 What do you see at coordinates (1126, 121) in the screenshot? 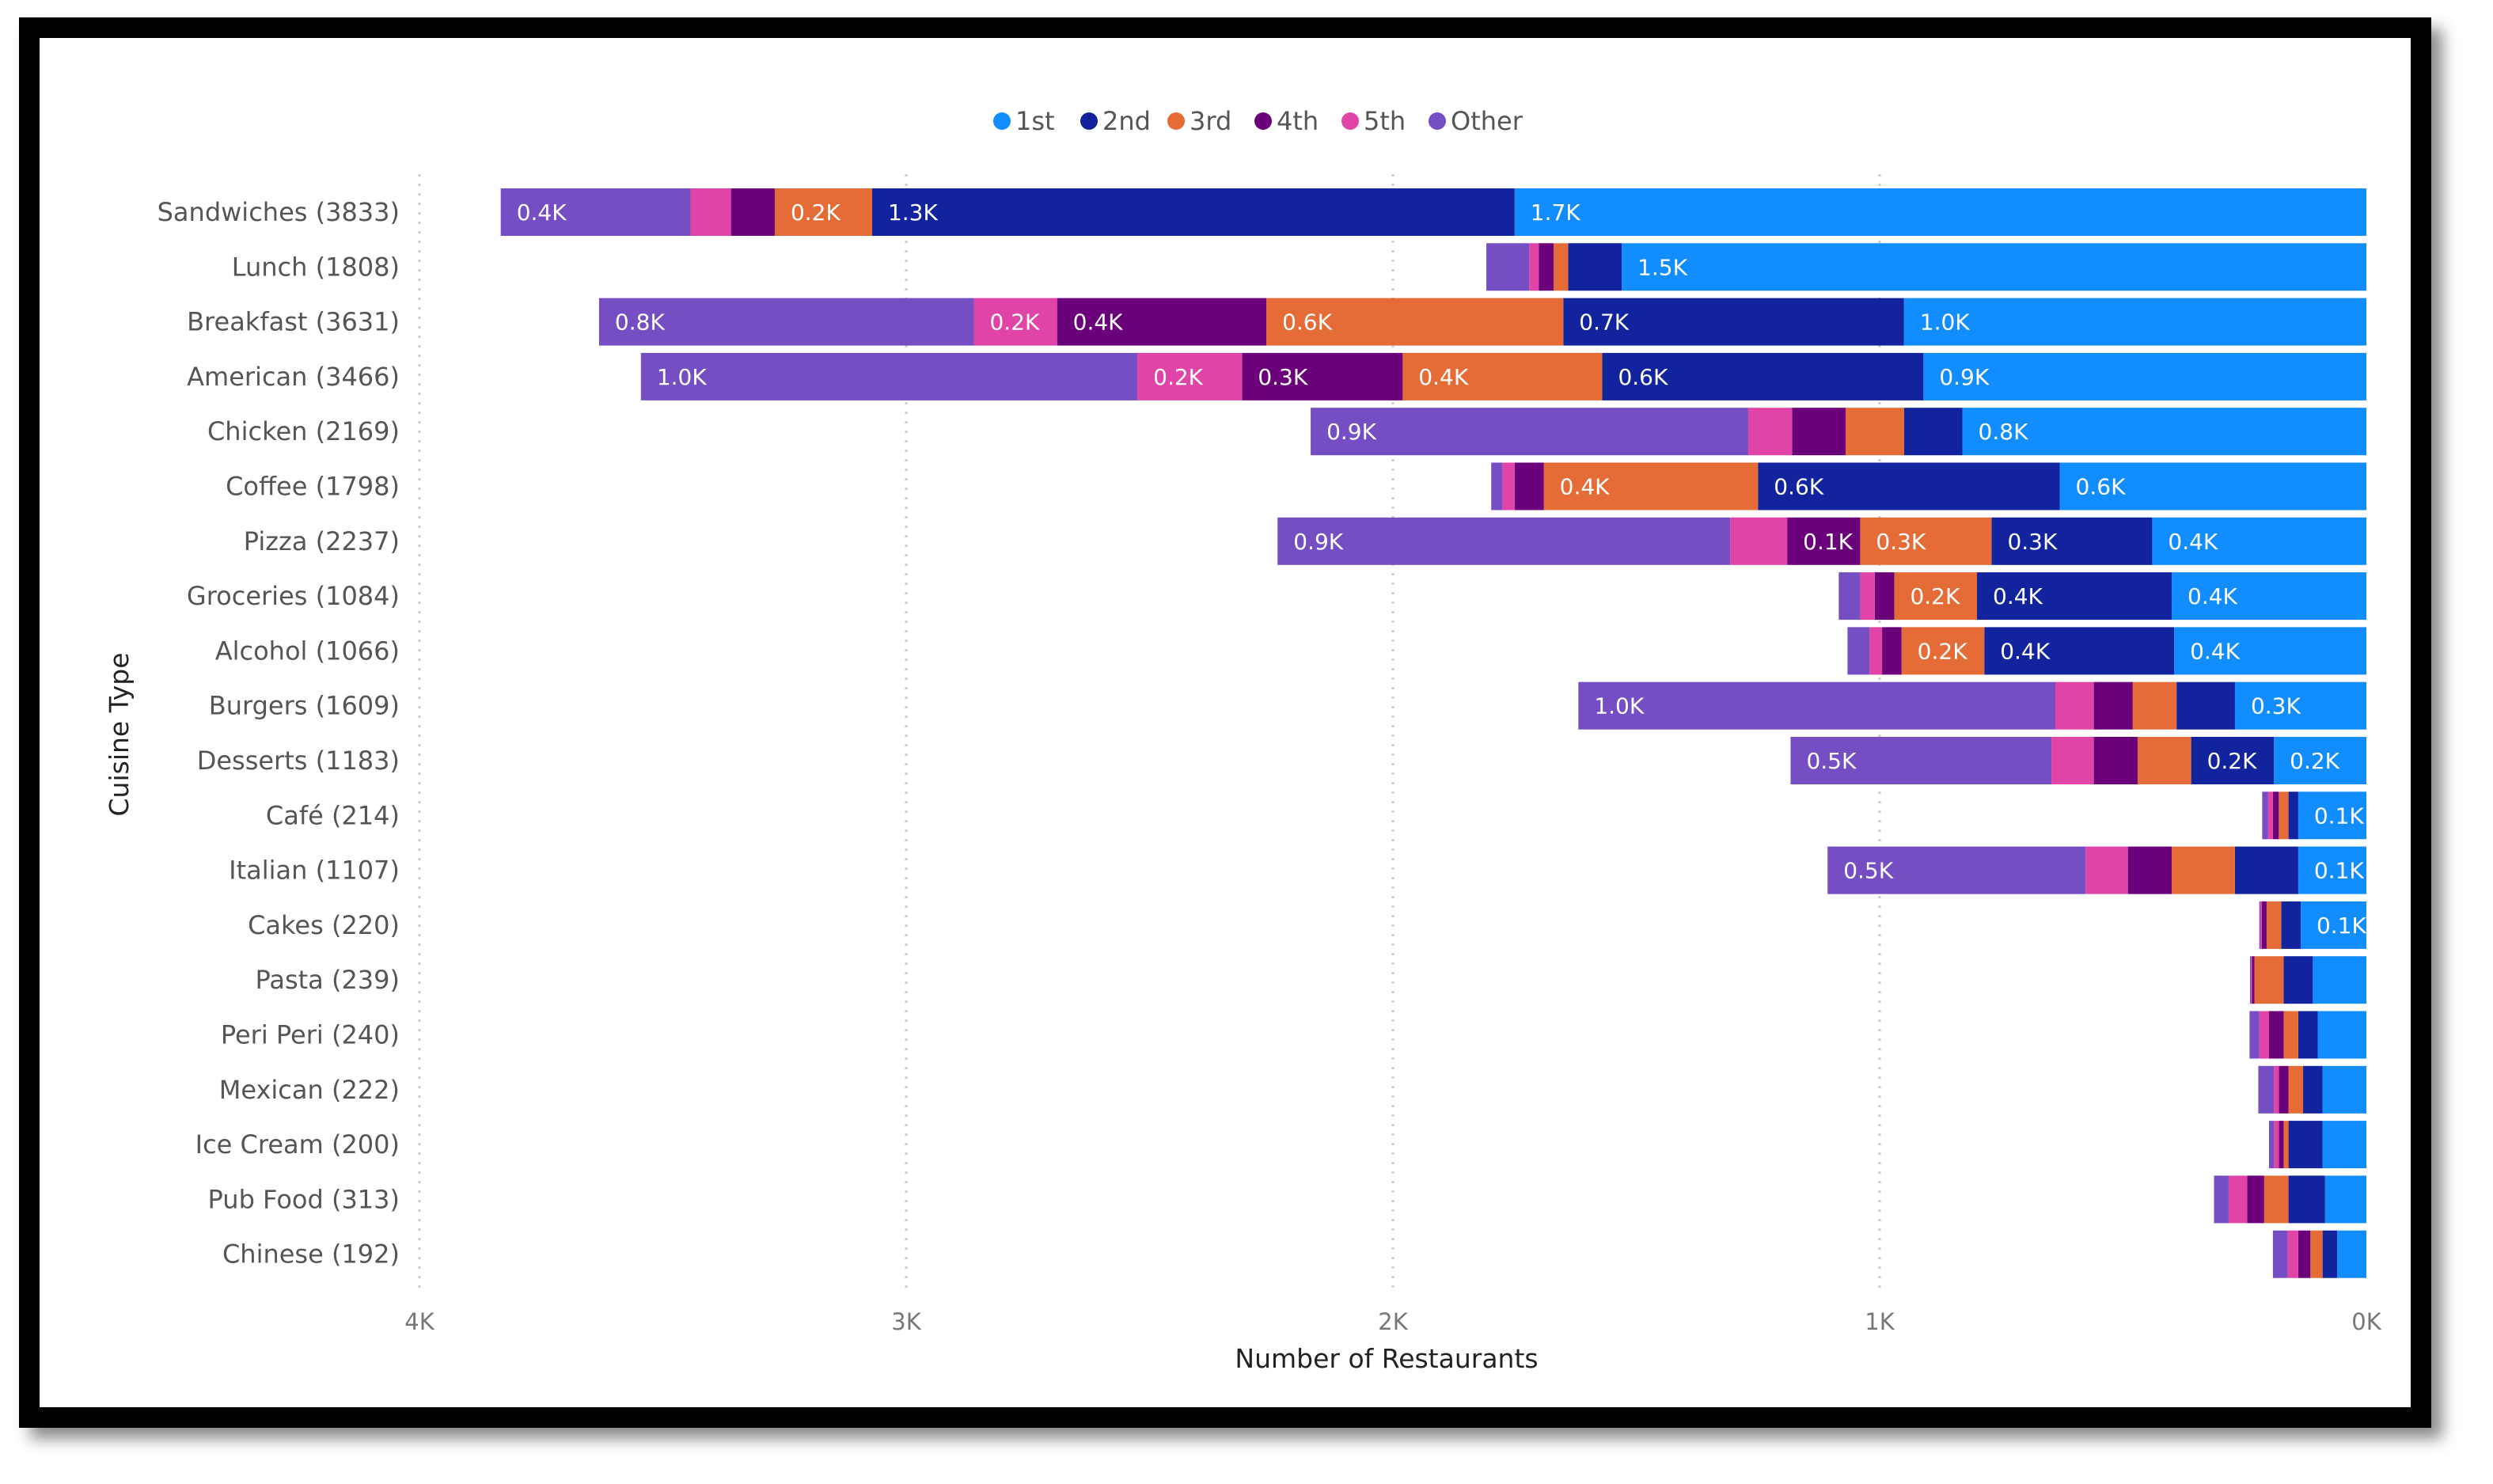
I see `legend-entry: 2nd` at bounding box center [1126, 121].